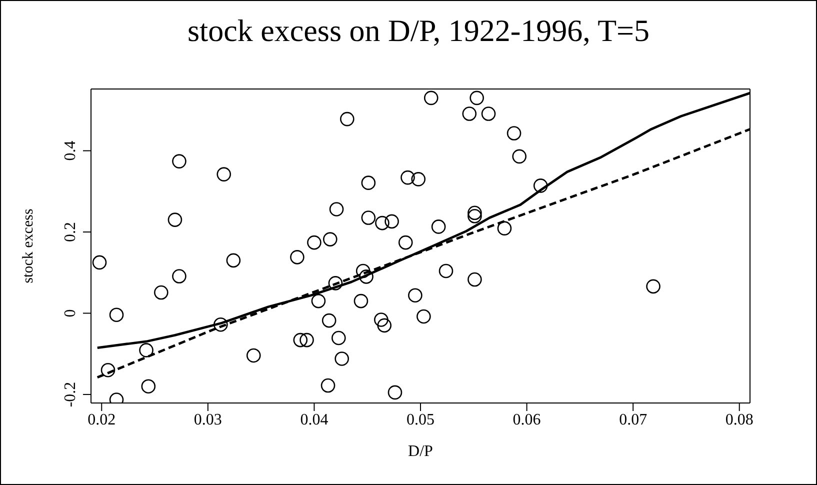  What do you see at coordinates (70, 232) in the screenshot?
I see `y-tick-label: 0.2` at bounding box center [70, 232].